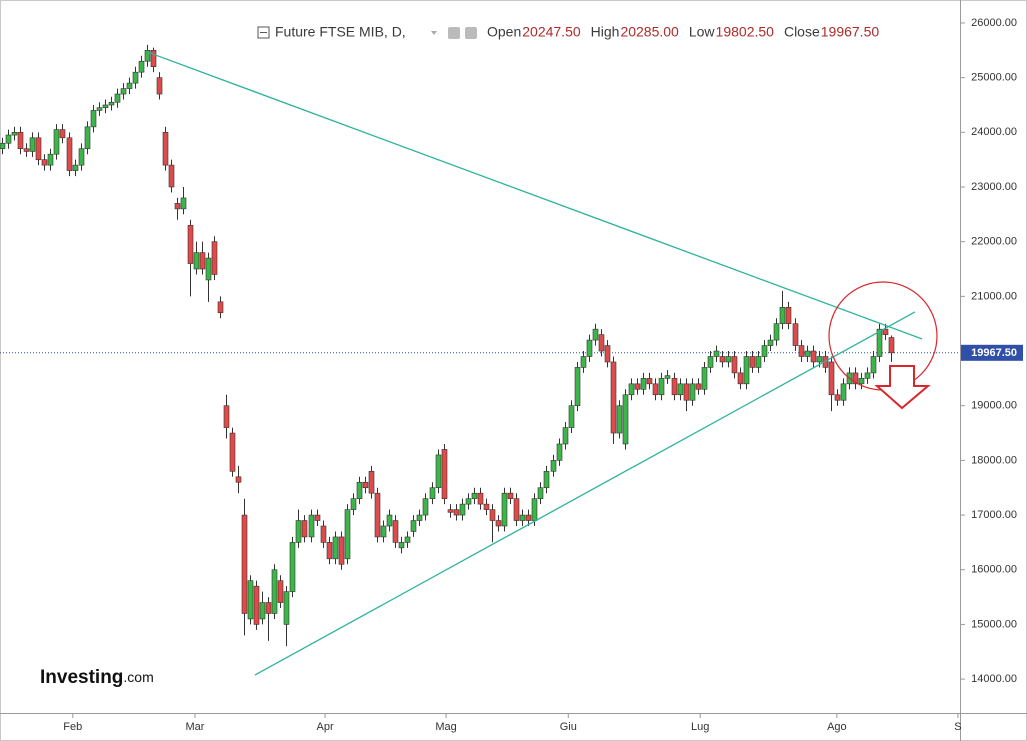 The image size is (1027, 741). I want to click on settings-icon, so click(471, 33).